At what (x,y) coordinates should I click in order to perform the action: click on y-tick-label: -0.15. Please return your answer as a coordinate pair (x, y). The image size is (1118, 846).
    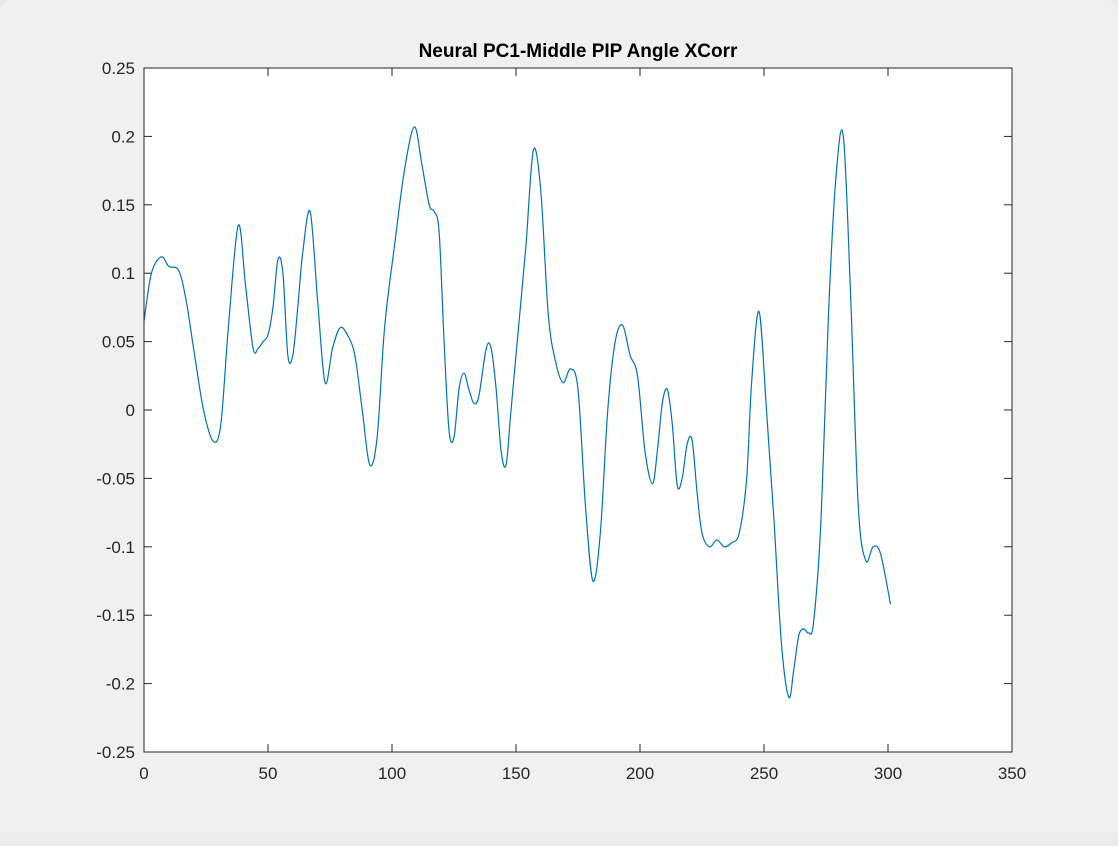
    Looking at the image, I should click on (115, 615).